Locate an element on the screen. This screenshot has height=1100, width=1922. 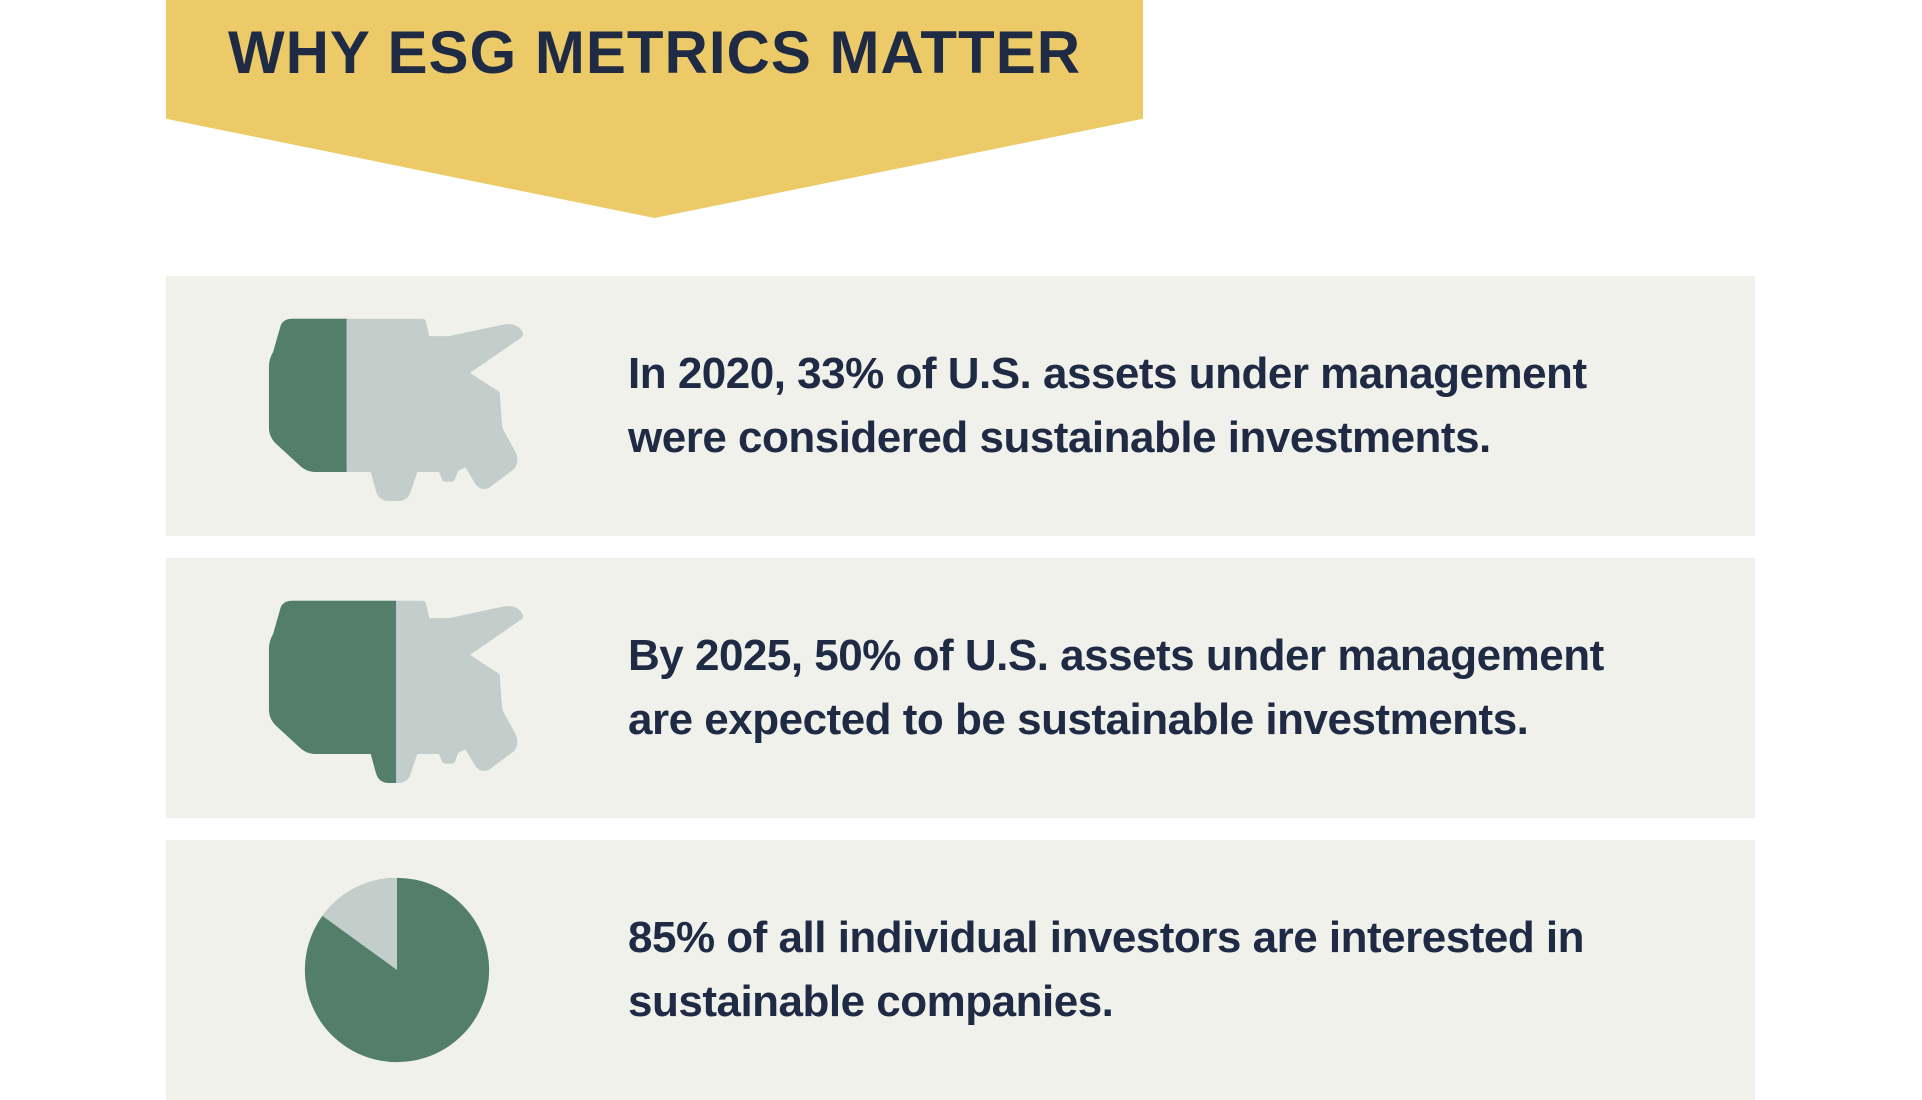
pie-chart-85-icon is located at coordinates (397, 970).